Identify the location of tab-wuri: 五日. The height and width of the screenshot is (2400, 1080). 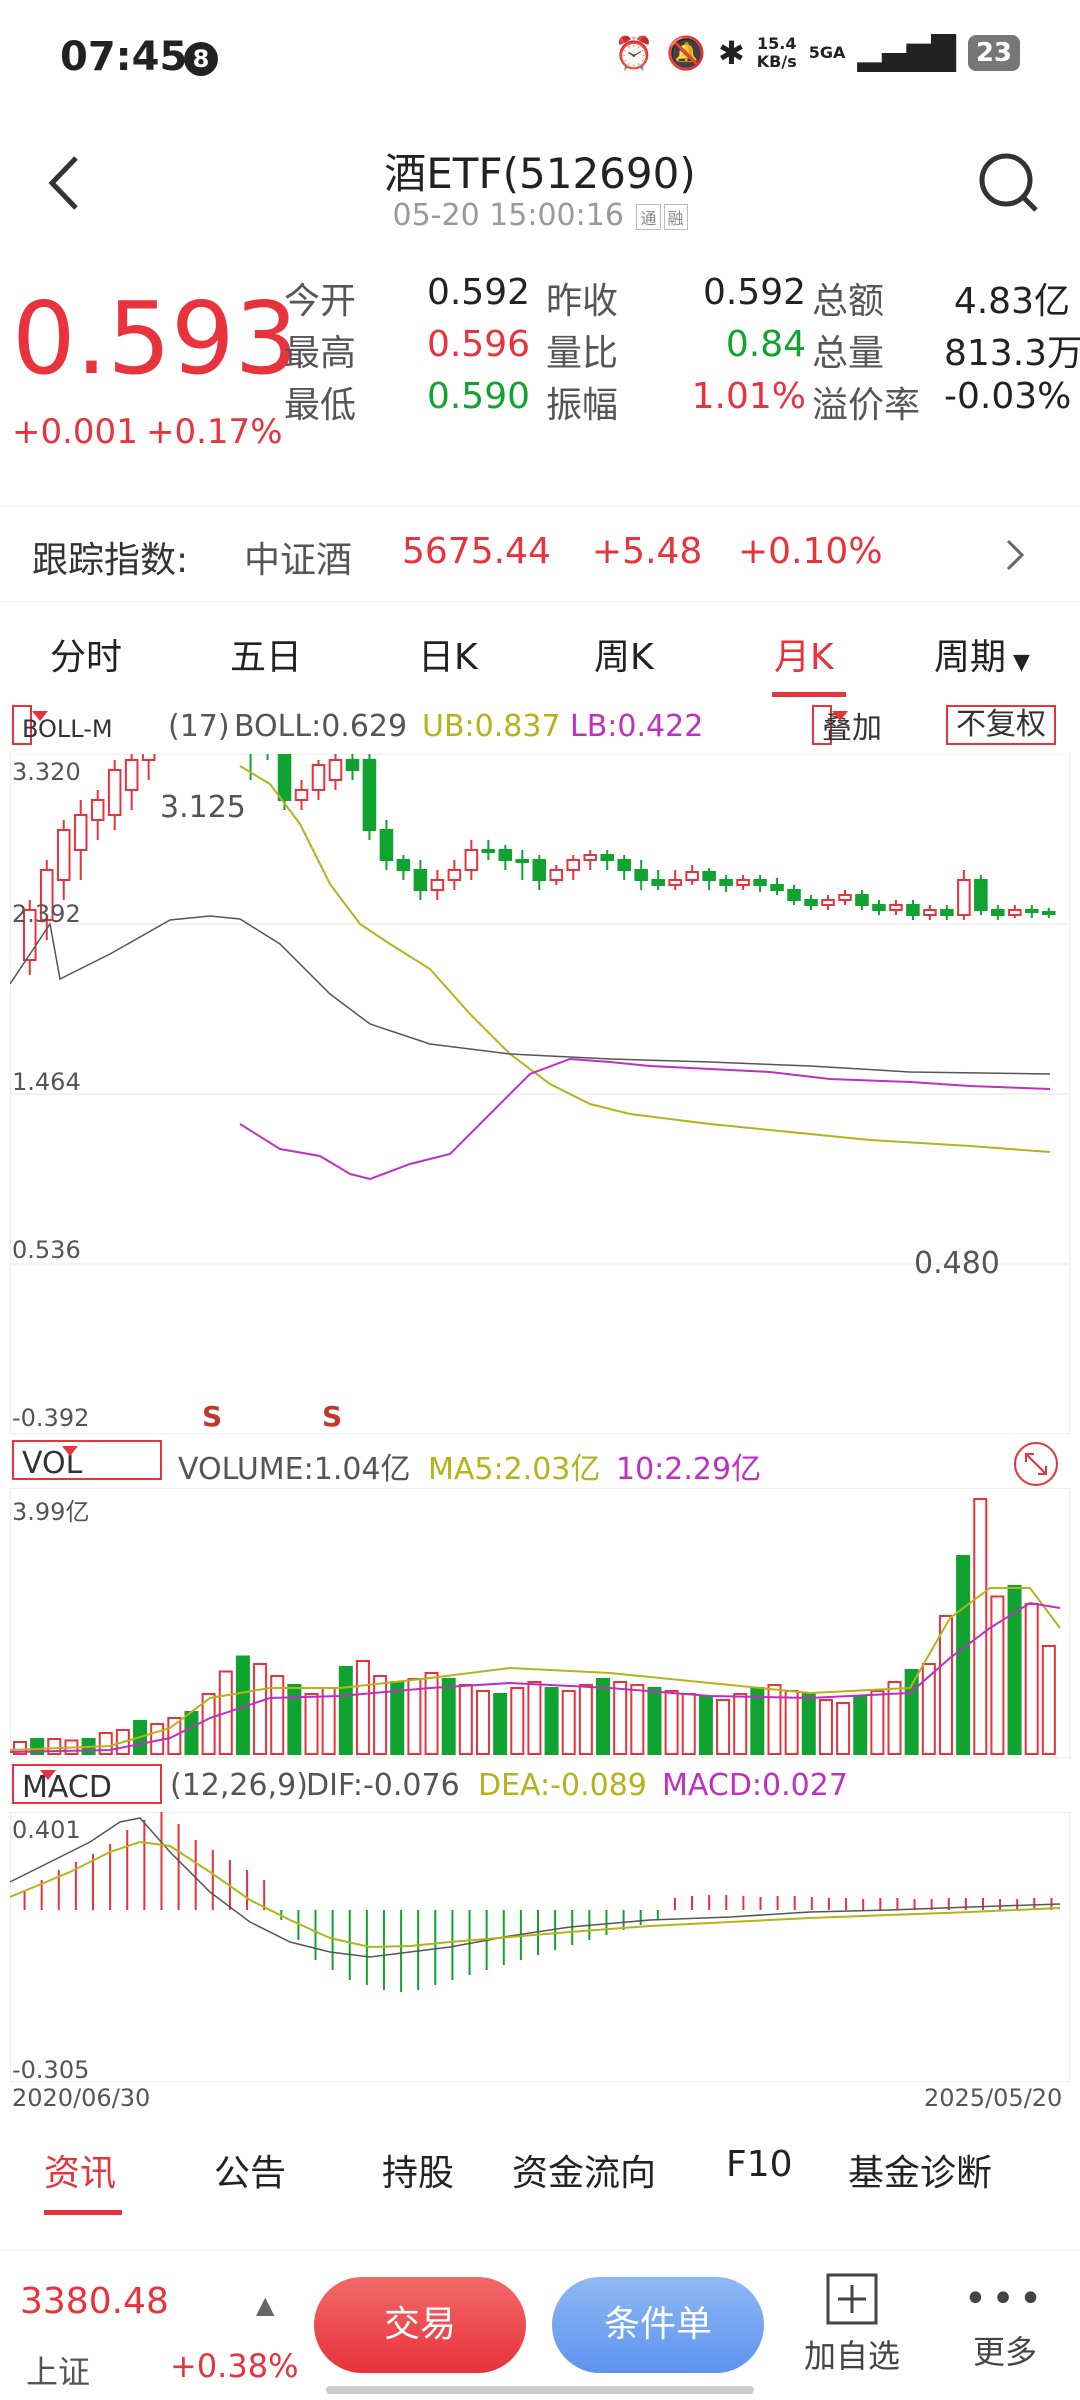
(266, 657).